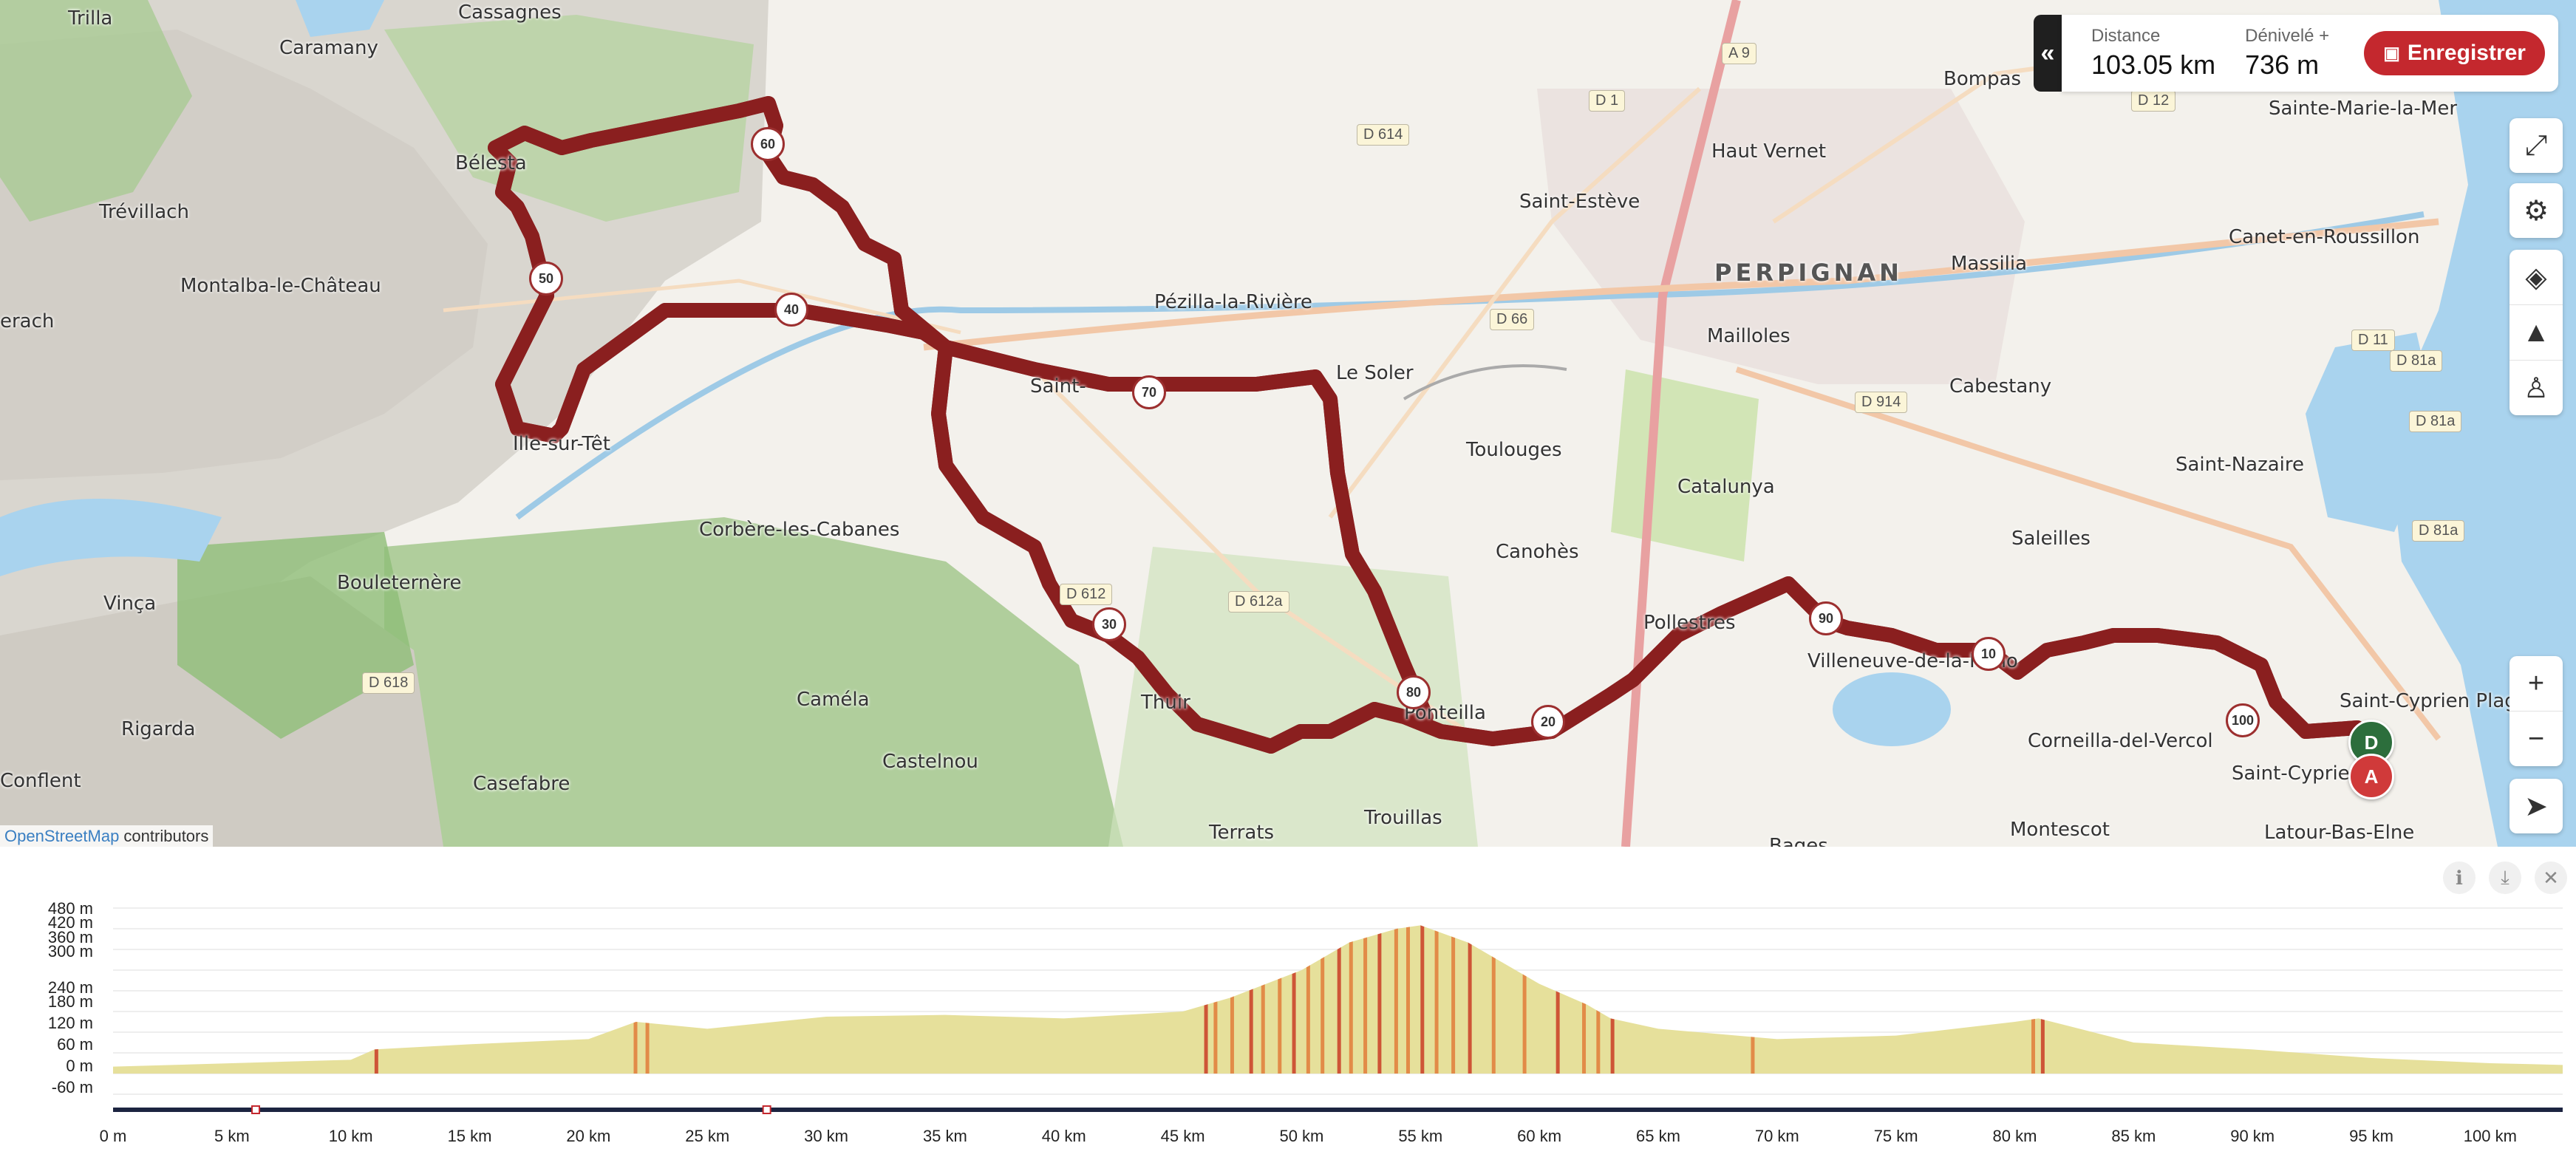  I want to click on place-label: Cabestany, so click(2000, 386).